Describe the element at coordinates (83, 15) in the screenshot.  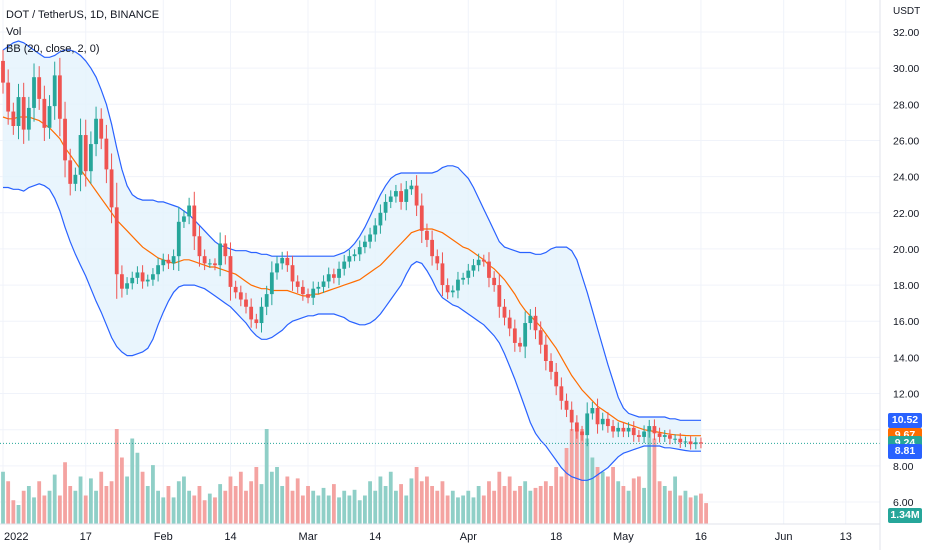
I see `symbol-title: DOT / TetherUS, 1D, BINANCE` at that location.